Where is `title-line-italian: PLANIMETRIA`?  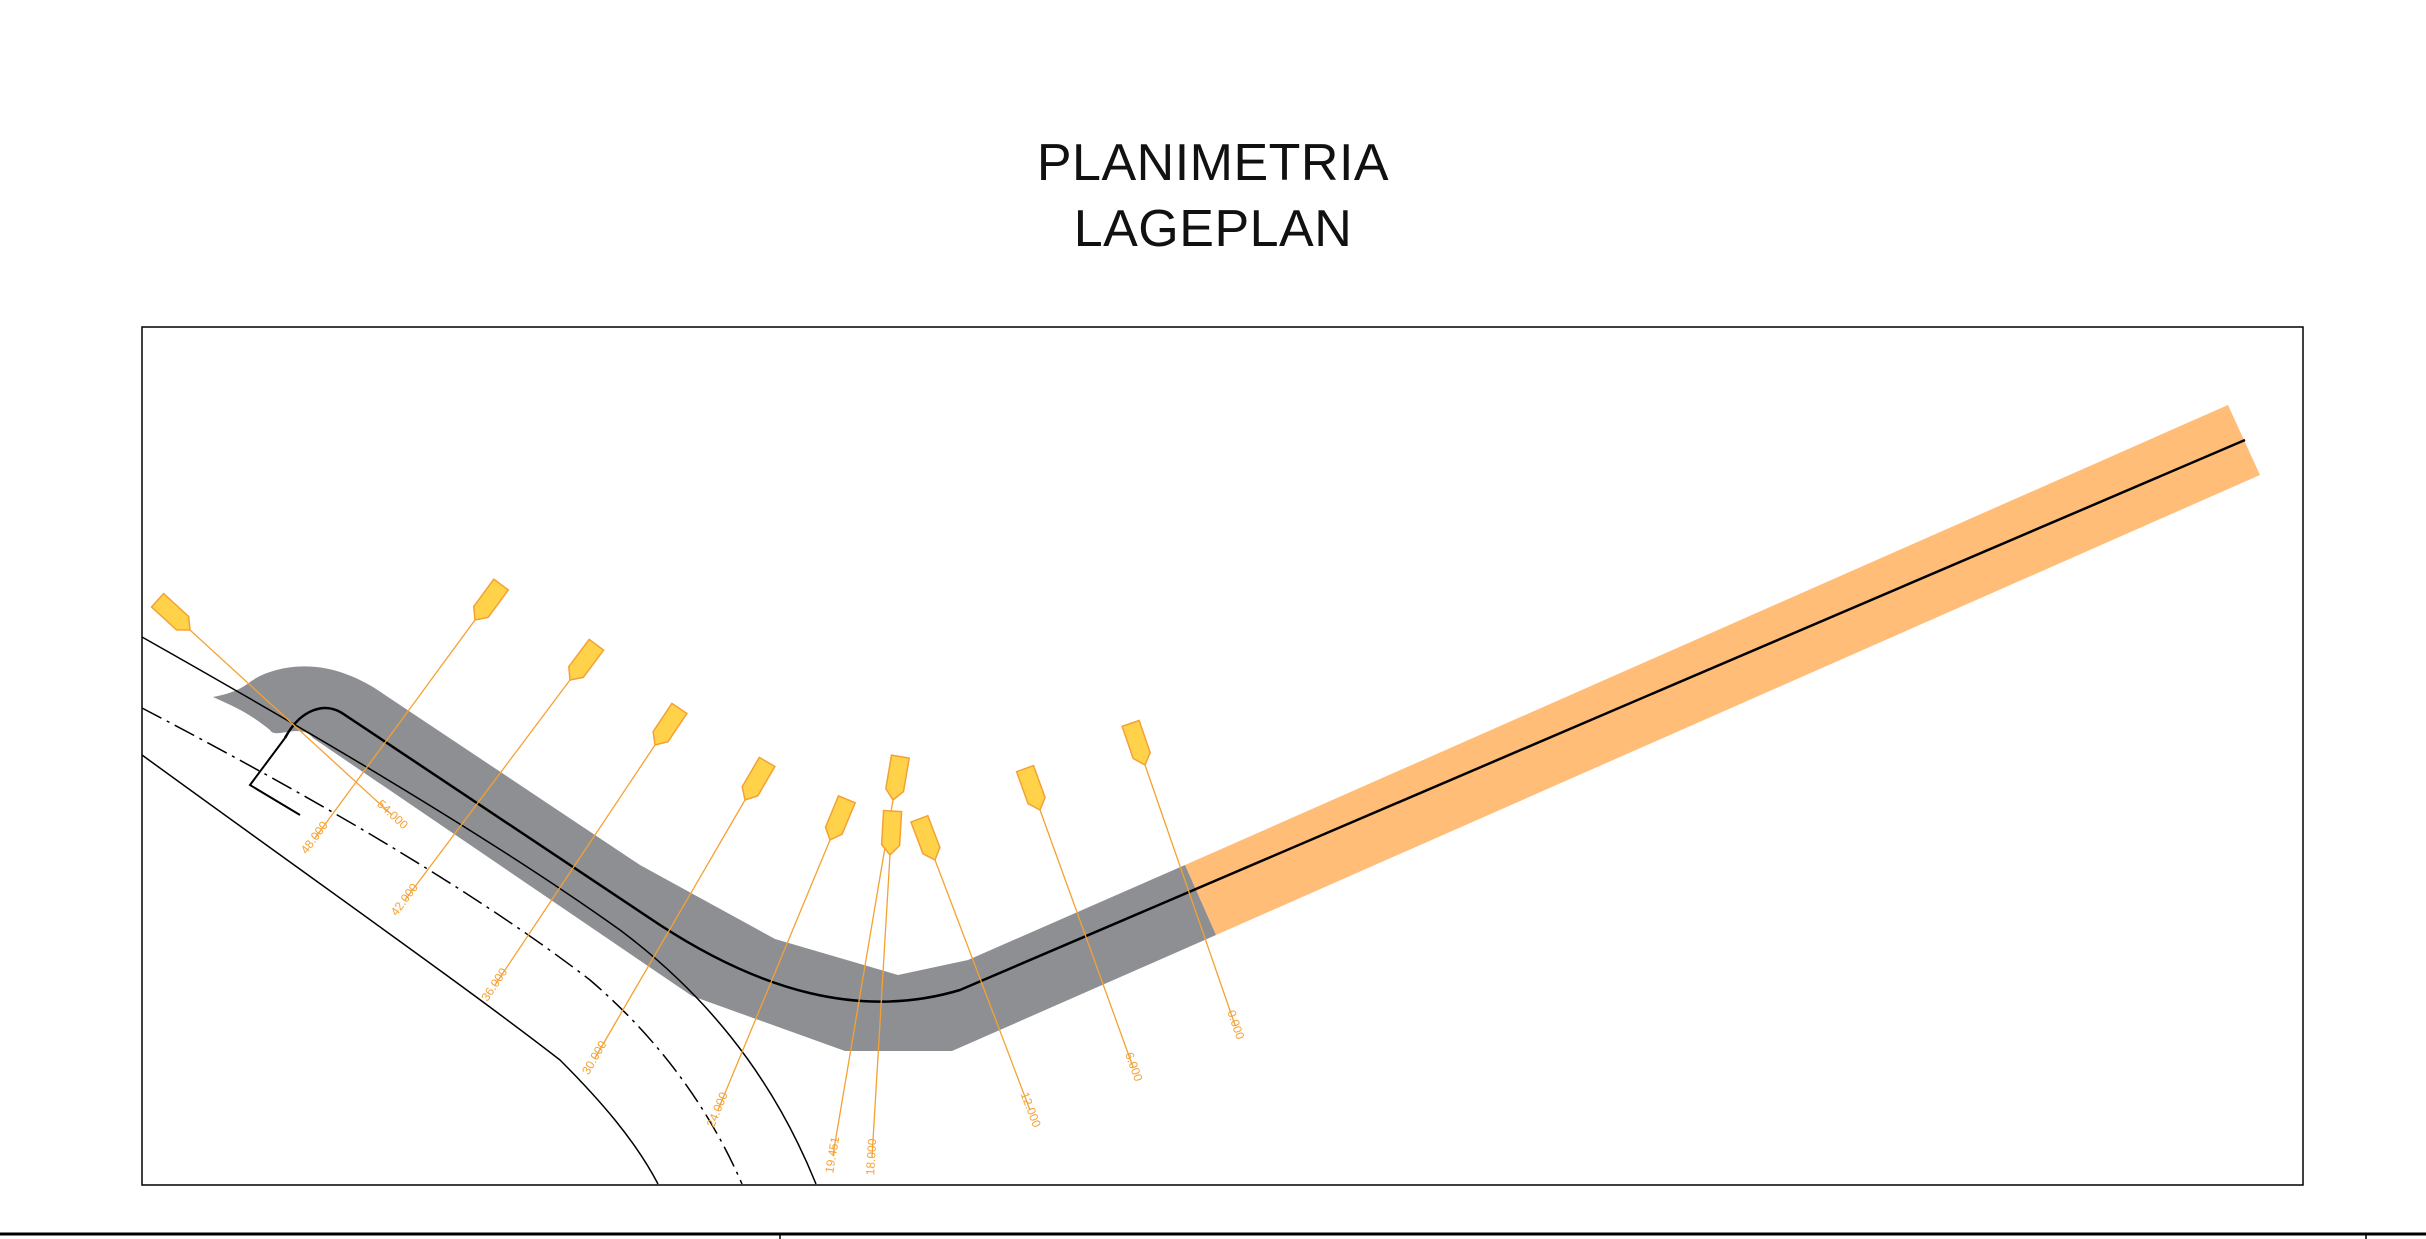
title-line-italian: PLANIMETRIA is located at coordinates (1213, 163).